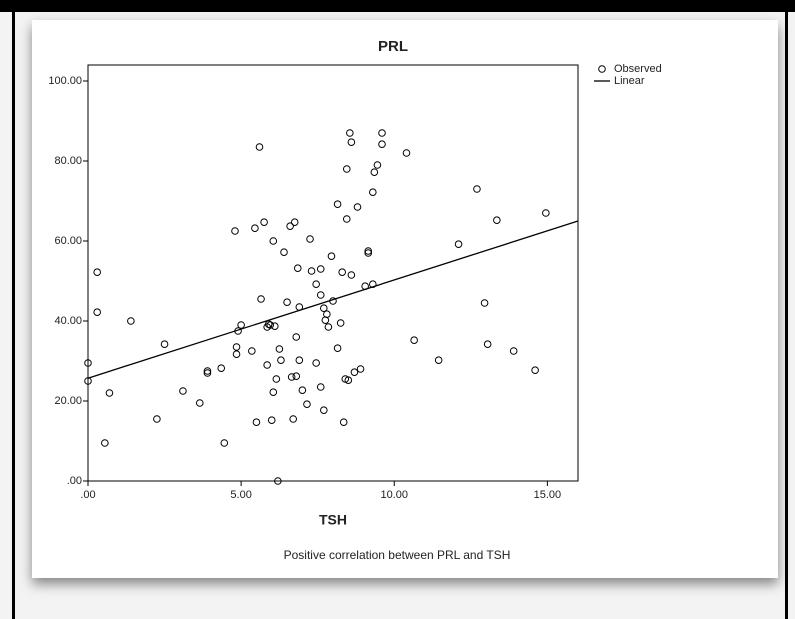  I want to click on y-tick-label: 100.00, so click(65, 81).